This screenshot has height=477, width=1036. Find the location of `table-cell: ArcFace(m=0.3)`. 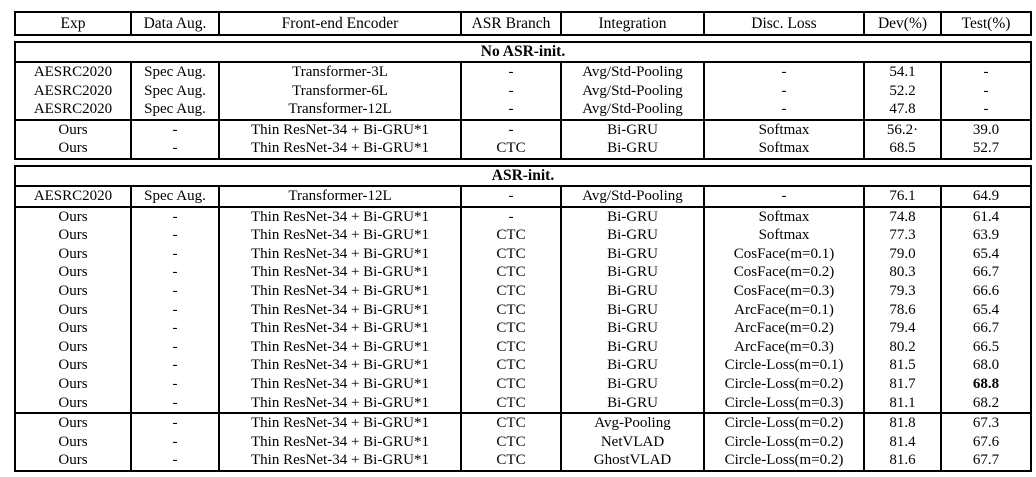

table-cell: ArcFace(m=0.3) is located at coordinates (785, 347).